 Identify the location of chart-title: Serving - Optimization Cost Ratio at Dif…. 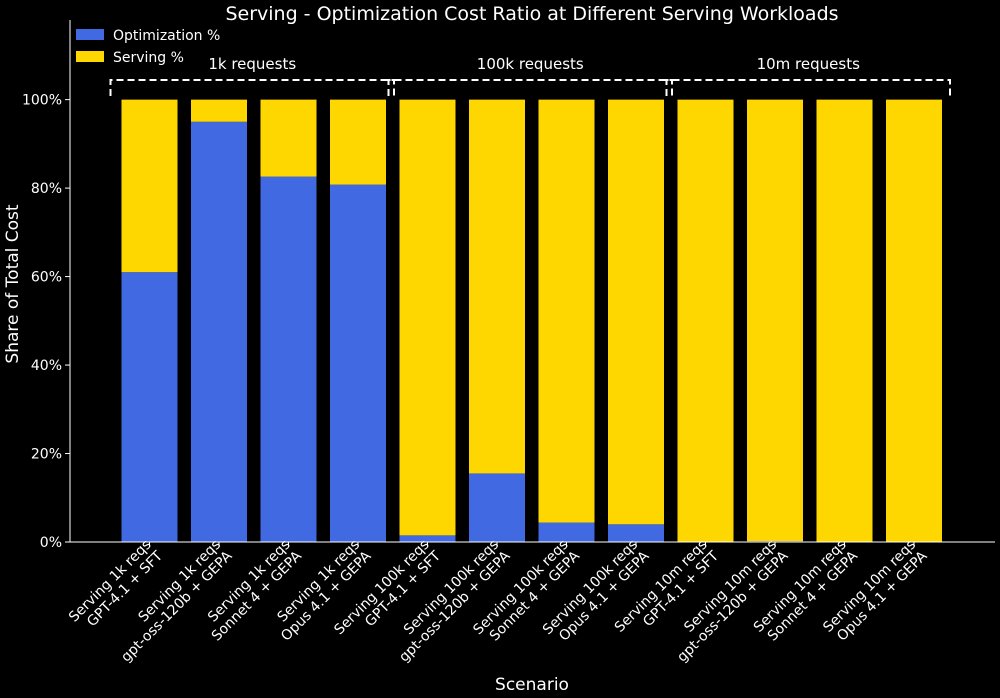
(531, 14).